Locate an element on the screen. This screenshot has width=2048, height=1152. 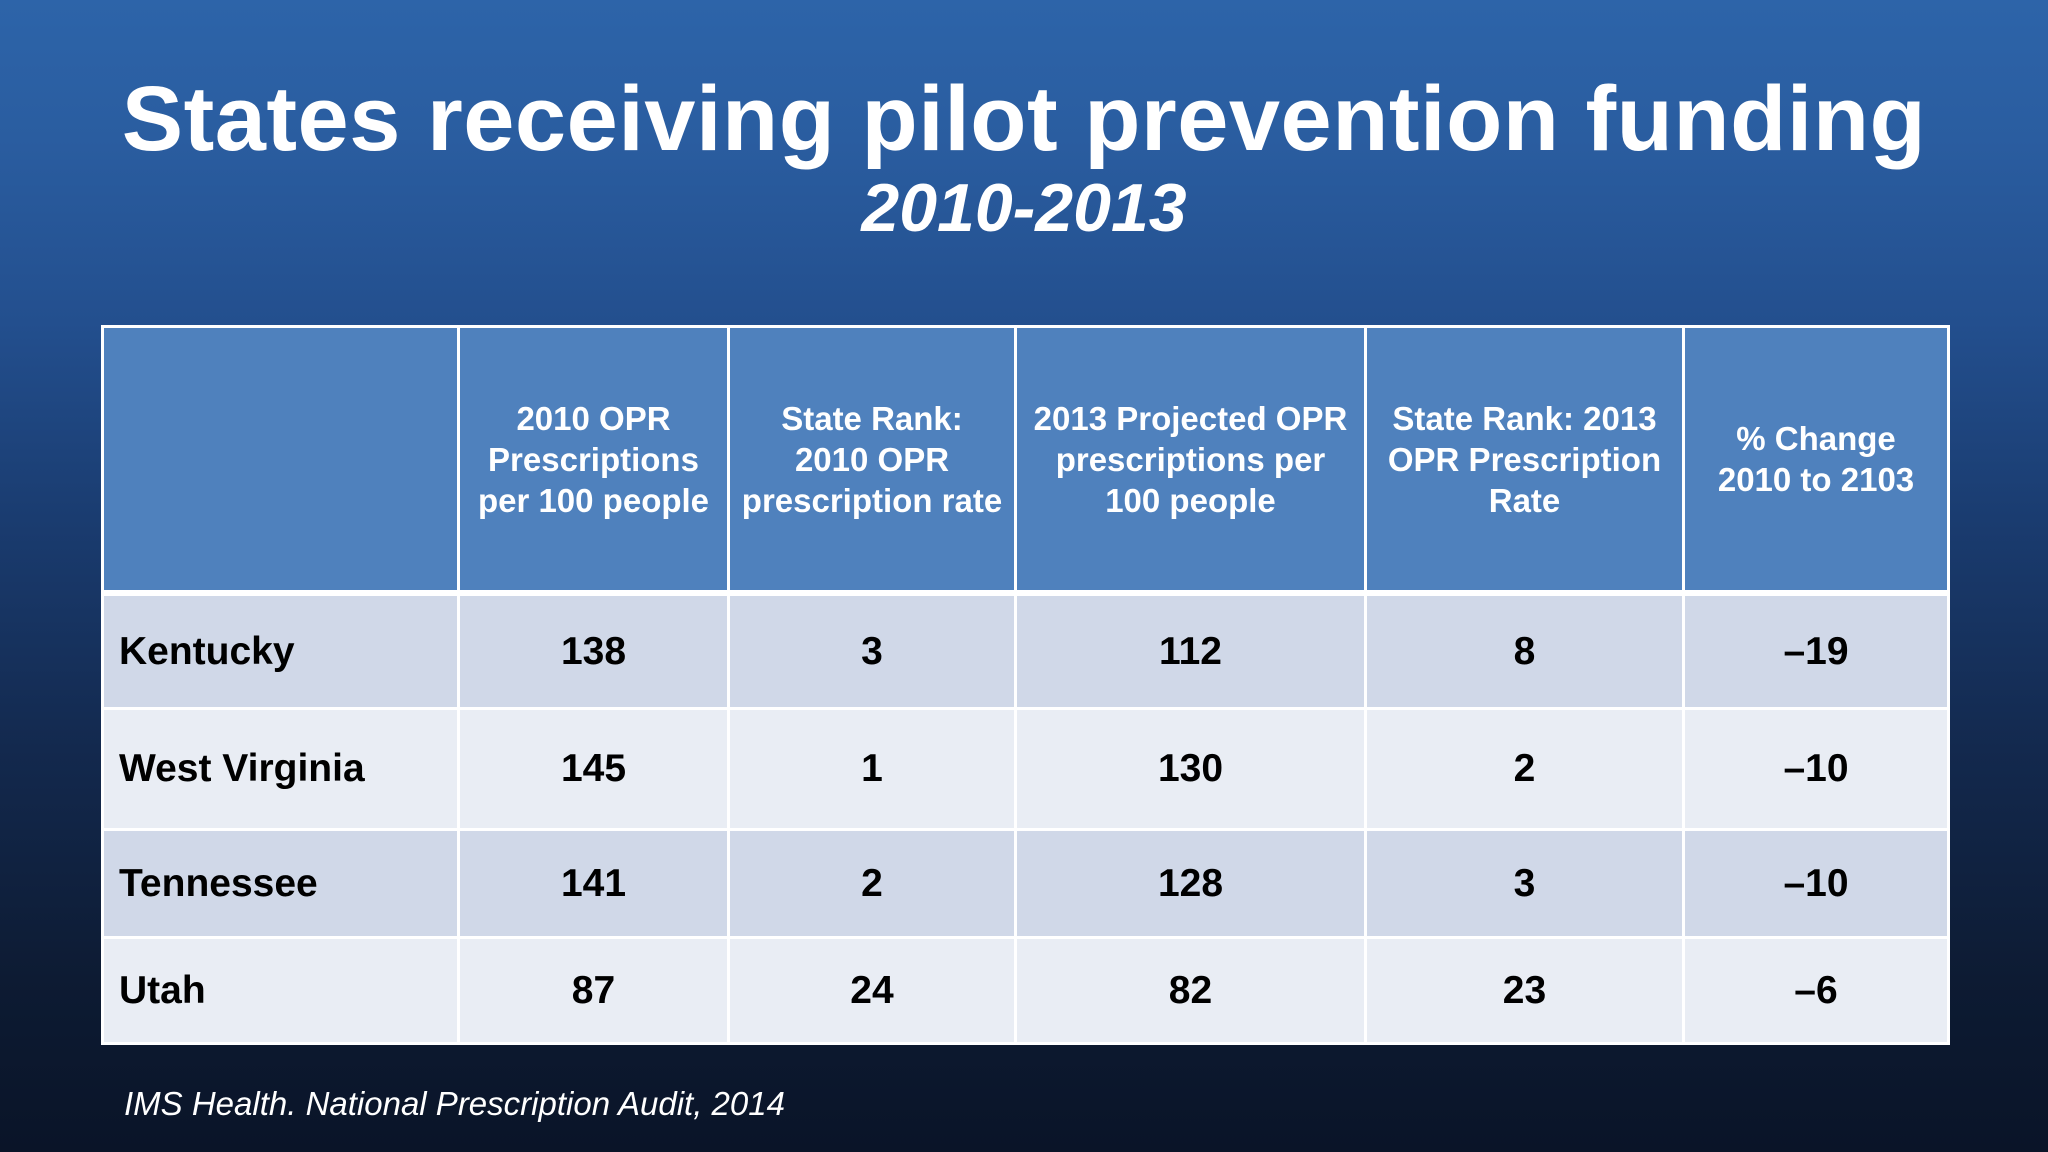
cell-2010-rate: 138 is located at coordinates (593, 650).